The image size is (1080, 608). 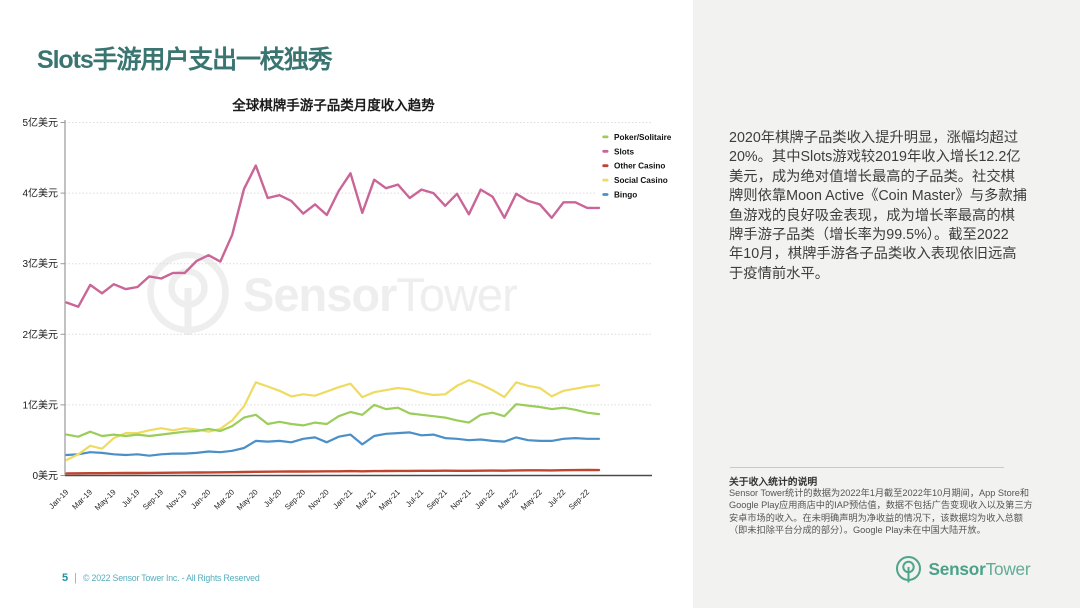 I want to click on svg-text: Jul-22, so click(x=556, y=498).